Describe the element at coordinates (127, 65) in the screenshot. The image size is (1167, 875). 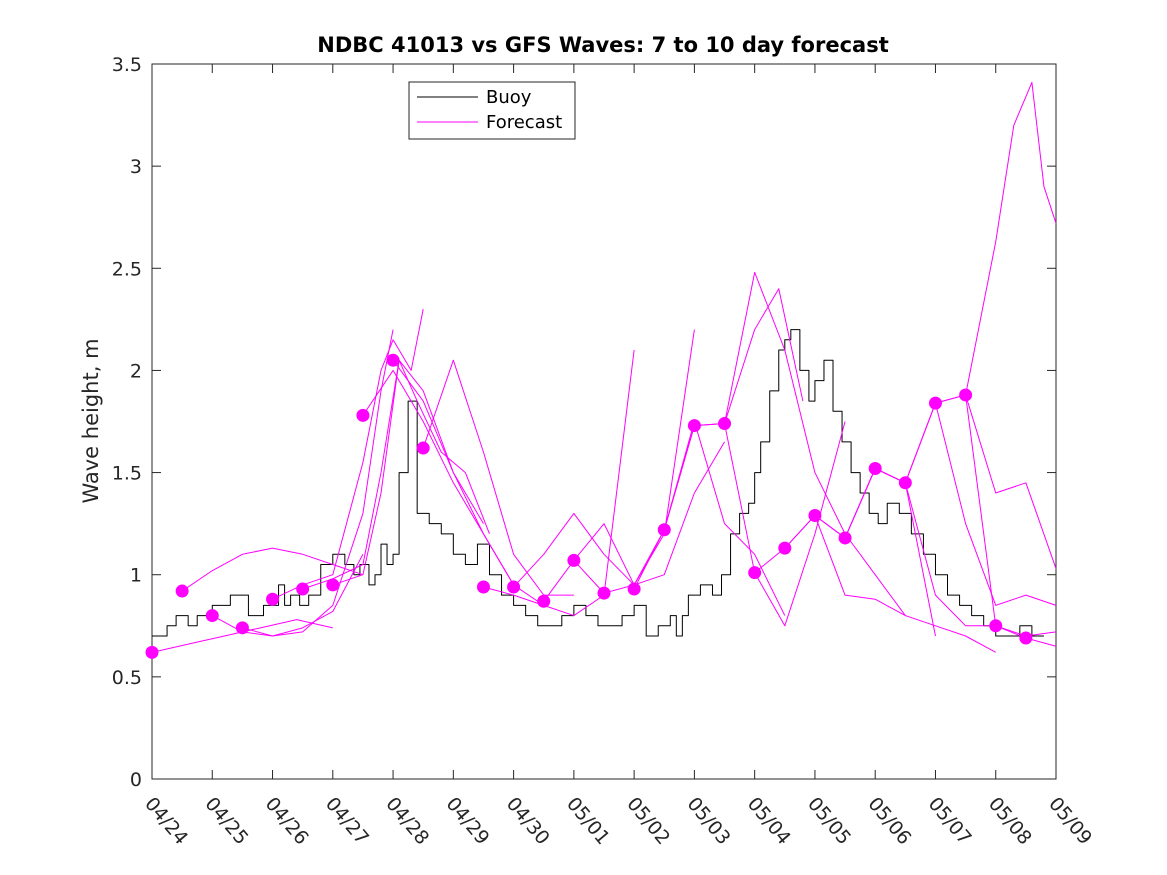
I see `y-tick-label: 3.5` at that location.